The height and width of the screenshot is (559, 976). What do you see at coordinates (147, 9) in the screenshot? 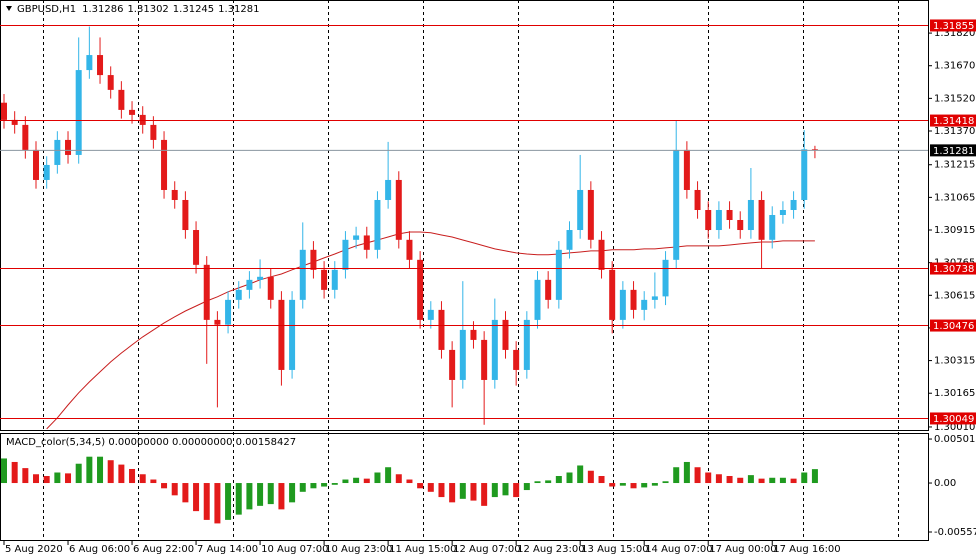
I see `high-value: 1.31302` at bounding box center [147, 9].